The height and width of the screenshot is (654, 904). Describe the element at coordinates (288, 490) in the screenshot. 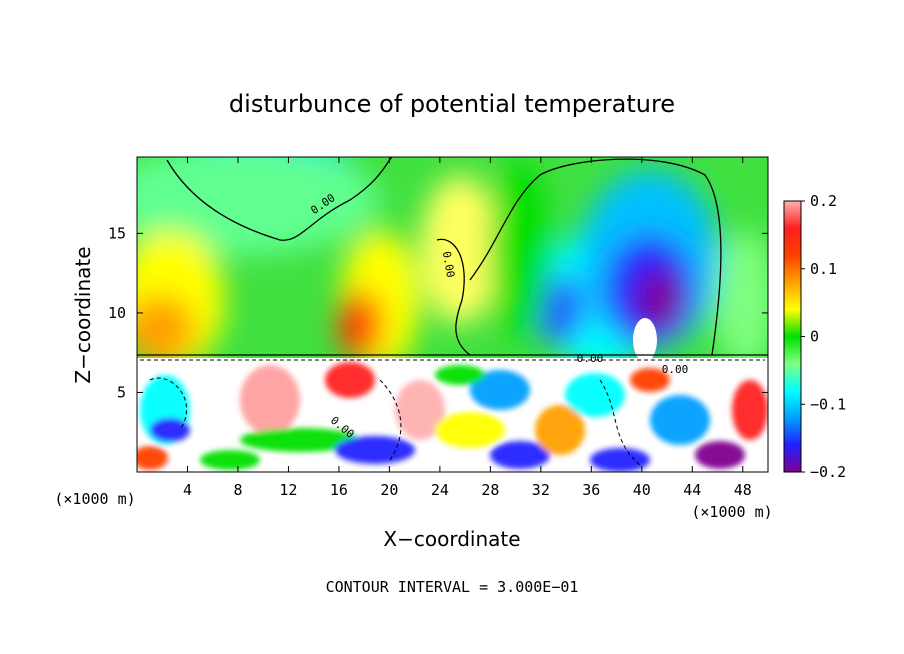

I see `x-tick-label: 12` at that location.